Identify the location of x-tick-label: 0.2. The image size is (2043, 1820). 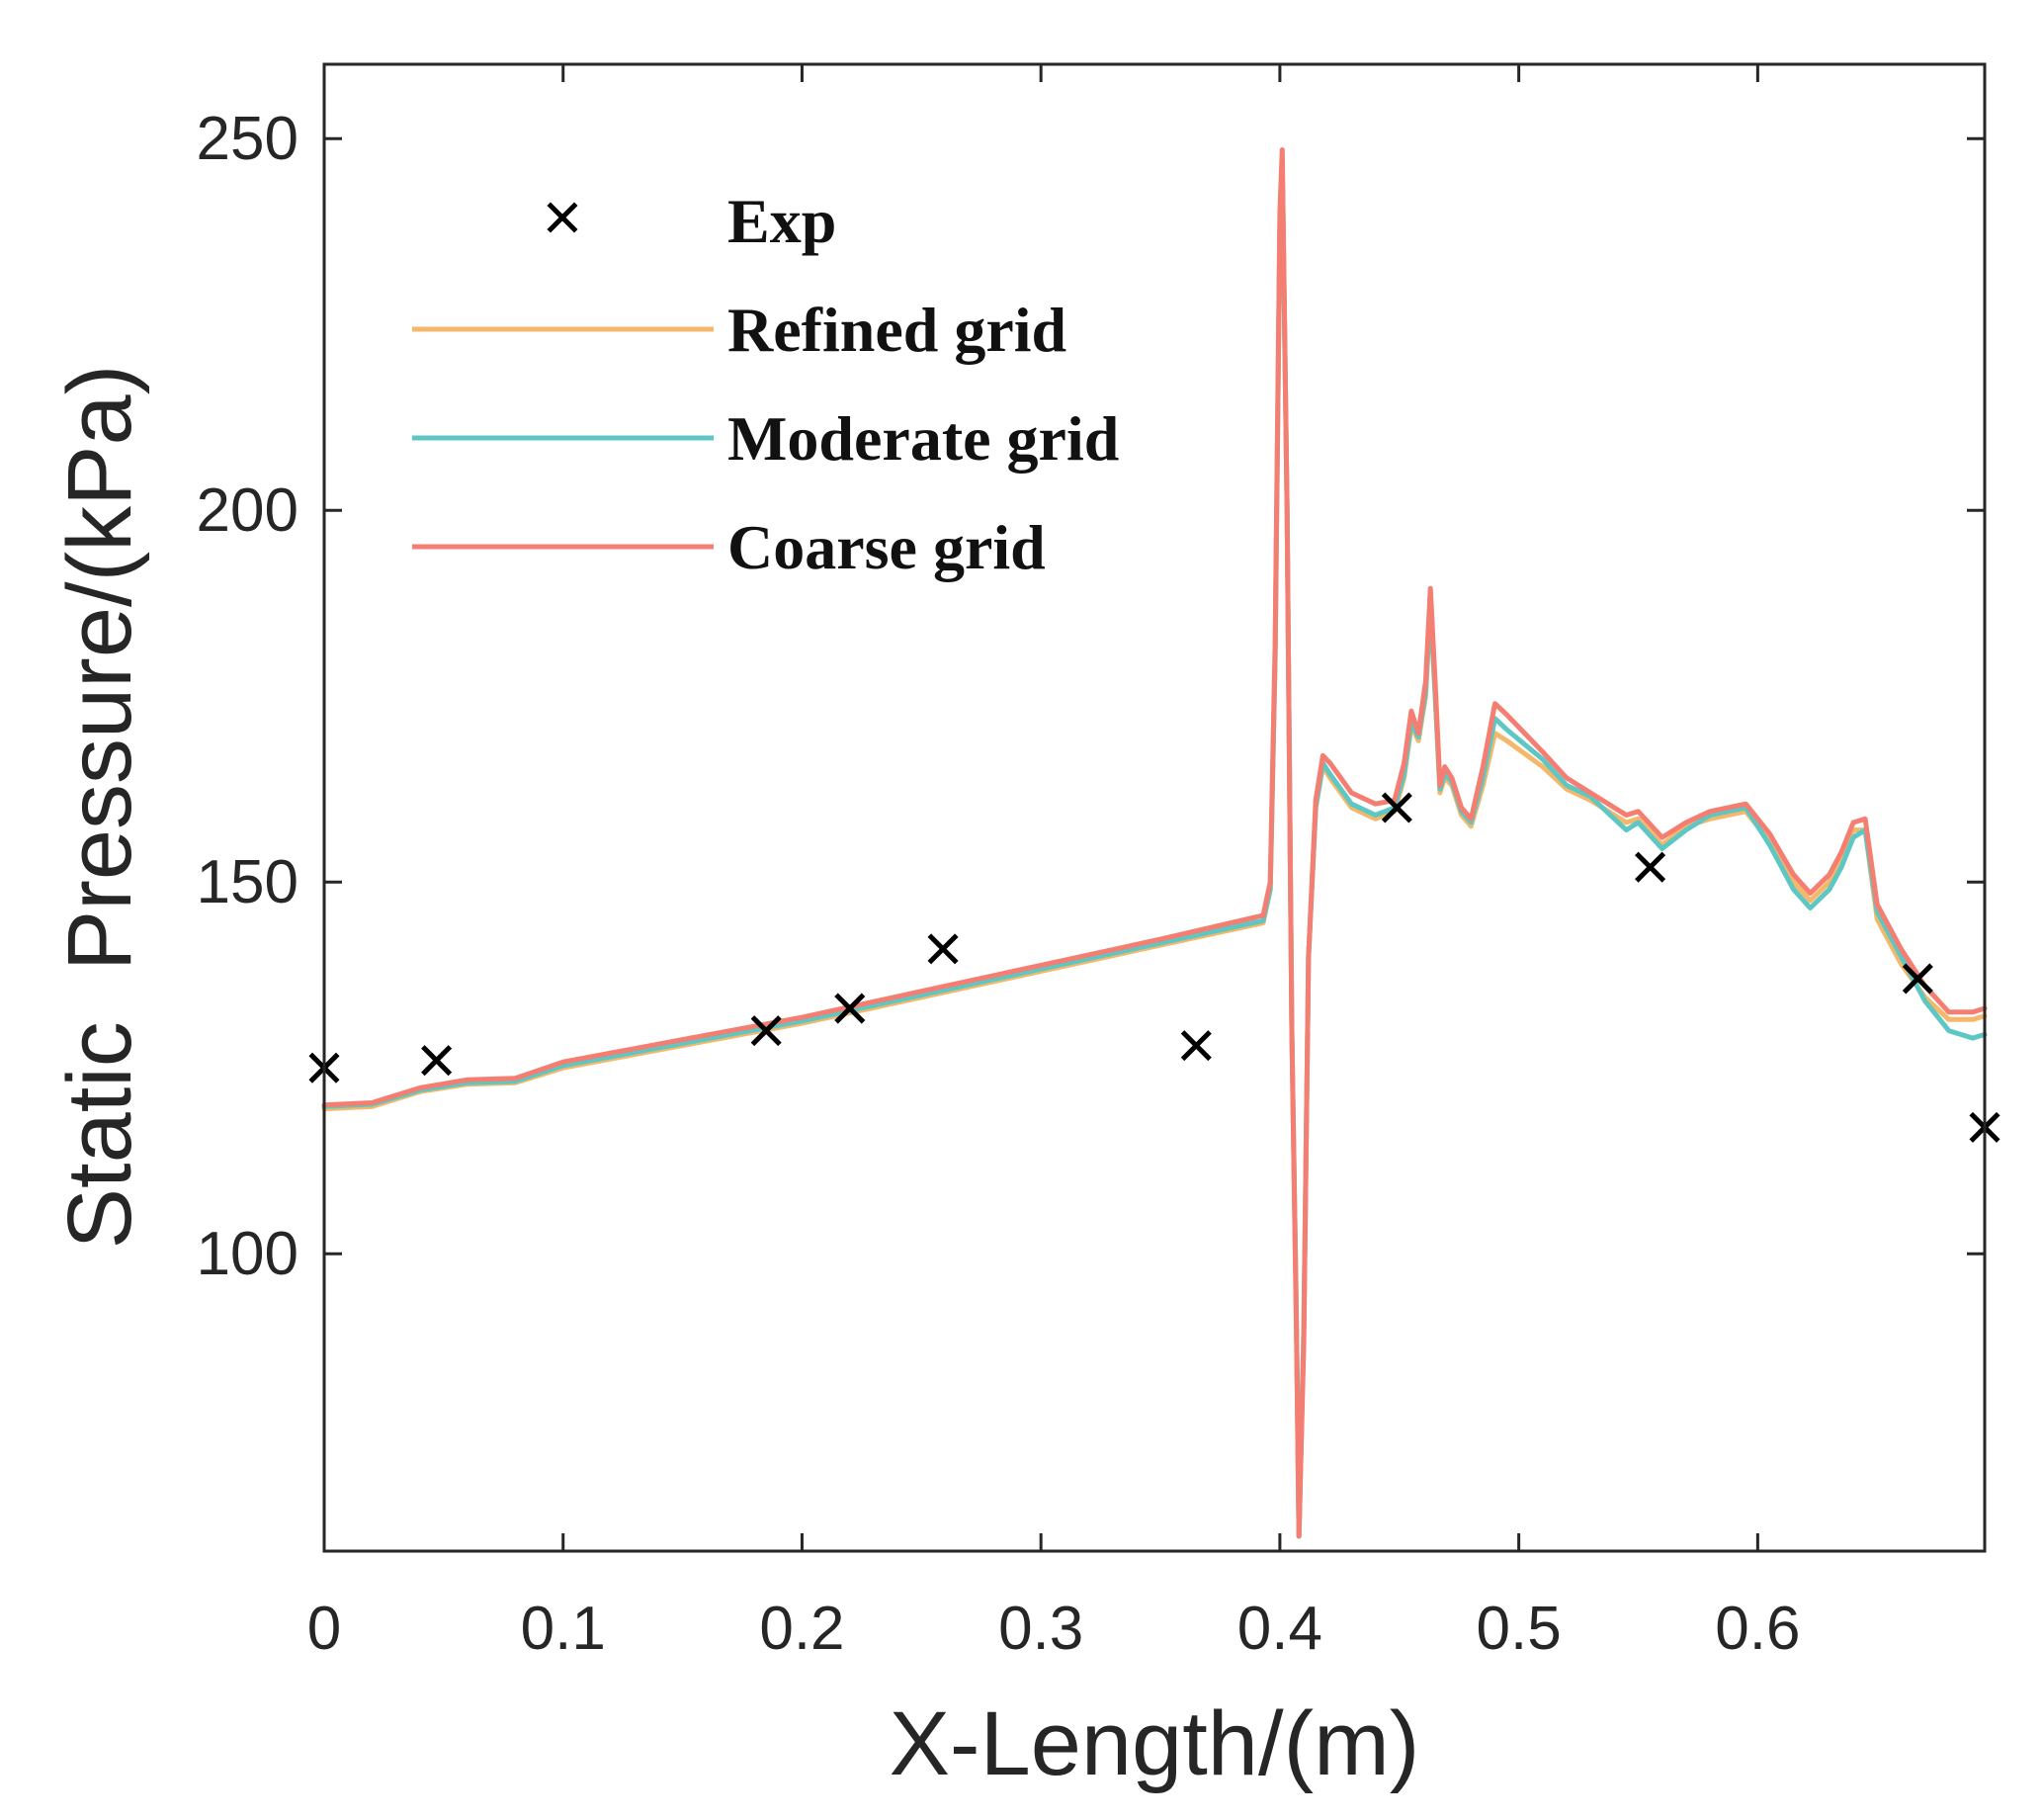
(802, 1629).